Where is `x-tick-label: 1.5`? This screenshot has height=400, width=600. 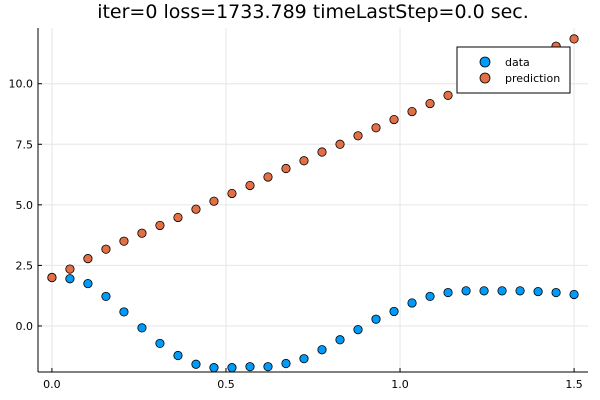 x-tick-label: 1.5 is located at coordinates (574, 384).